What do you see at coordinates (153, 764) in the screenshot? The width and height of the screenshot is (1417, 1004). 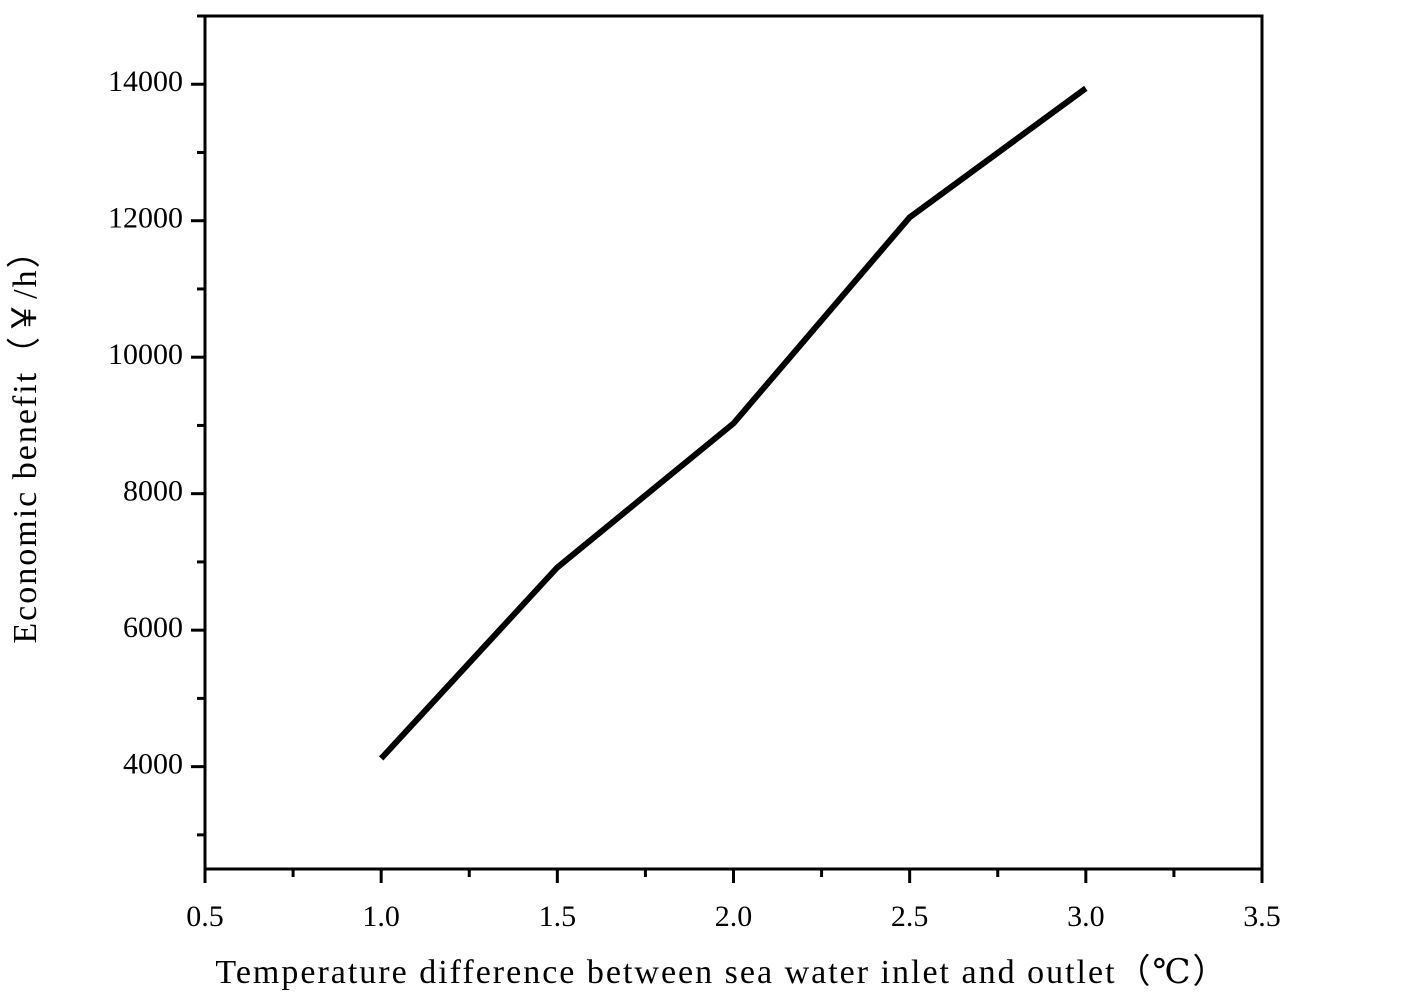 I see `y-tick-label: 4000` at bounding box center [153, 764].